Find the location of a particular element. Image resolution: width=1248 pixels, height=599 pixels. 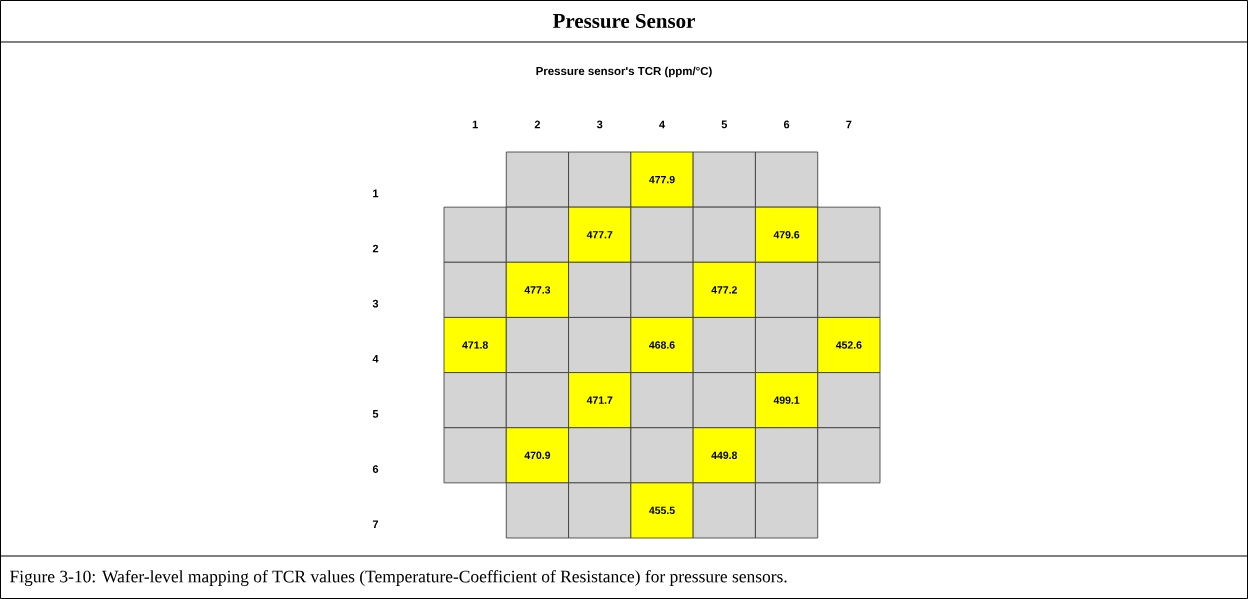

chart-subtitle: Pressure sensor's TCR (ppm/°C) is located at coordinates (624, 72).